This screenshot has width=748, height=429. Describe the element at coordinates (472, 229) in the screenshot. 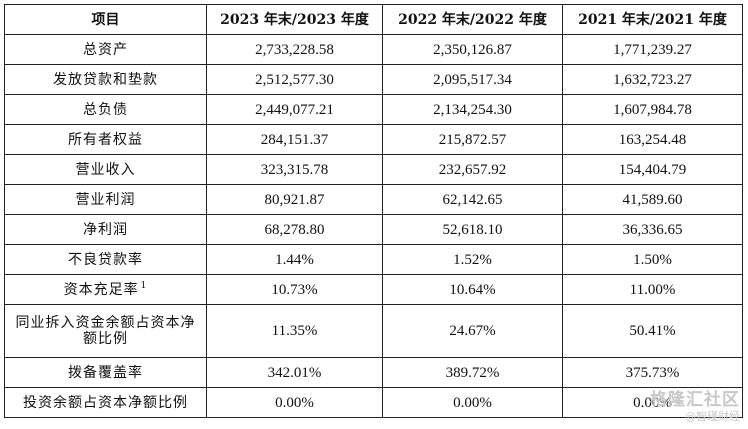

I see `cell-2022: 52,618.10` at that location.